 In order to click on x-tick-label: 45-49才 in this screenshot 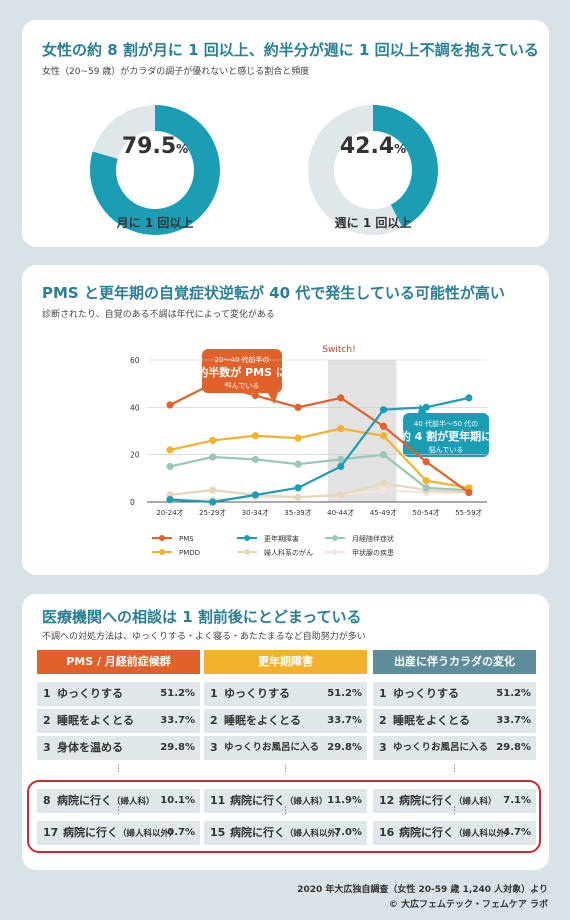, I will do `click(383, 512)`.